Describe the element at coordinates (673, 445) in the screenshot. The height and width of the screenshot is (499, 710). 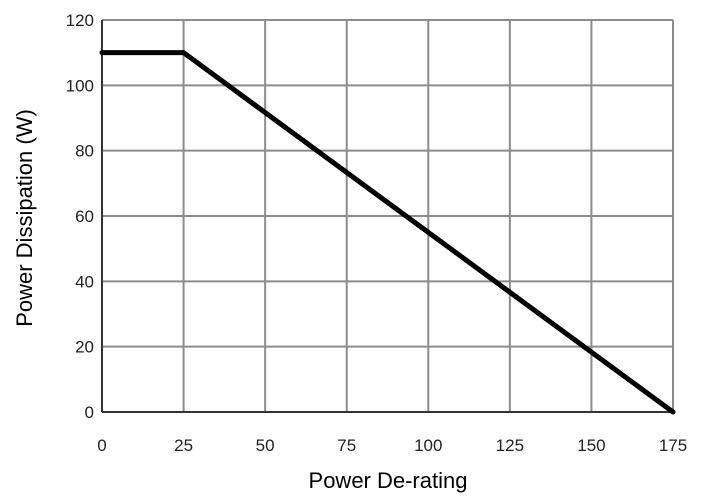
I see `x-tick-label-7: 175` at that location.